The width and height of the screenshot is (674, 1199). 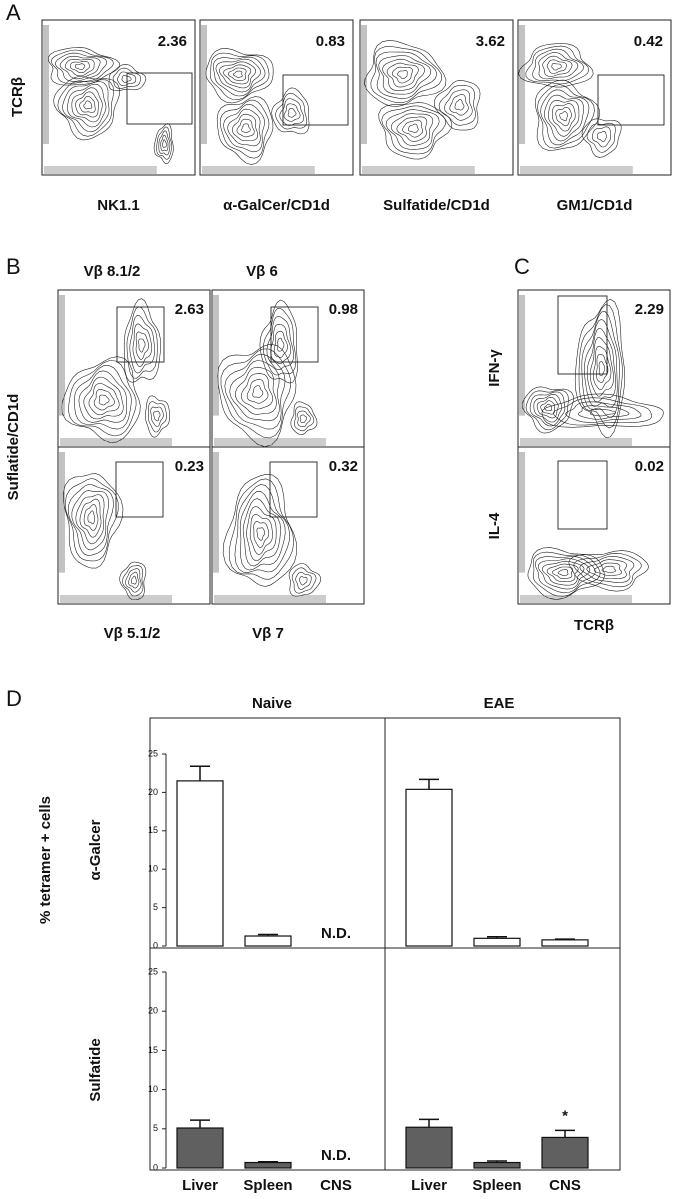 What do you see at coordinates (595, 205) in the screenshot?
I see `x-label: GM1/CD1d` at bounding box center [595, 205].